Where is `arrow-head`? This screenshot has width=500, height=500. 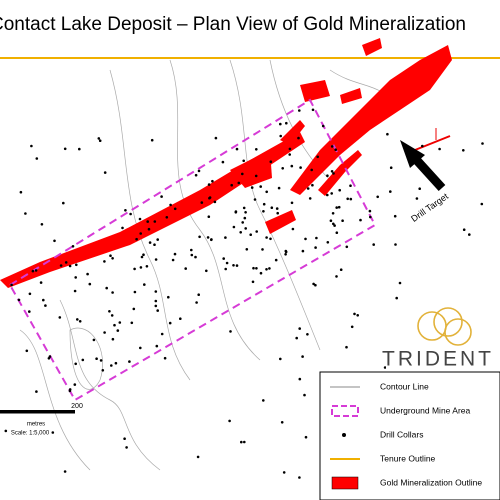
arrow-head is located at coordinates (412, 154).